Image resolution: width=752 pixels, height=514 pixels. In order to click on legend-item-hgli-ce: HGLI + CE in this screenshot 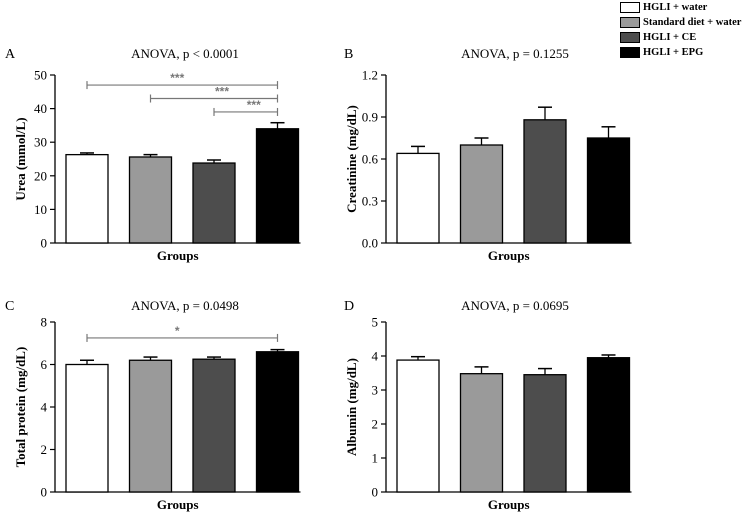, I will do `click(658, 37)`.